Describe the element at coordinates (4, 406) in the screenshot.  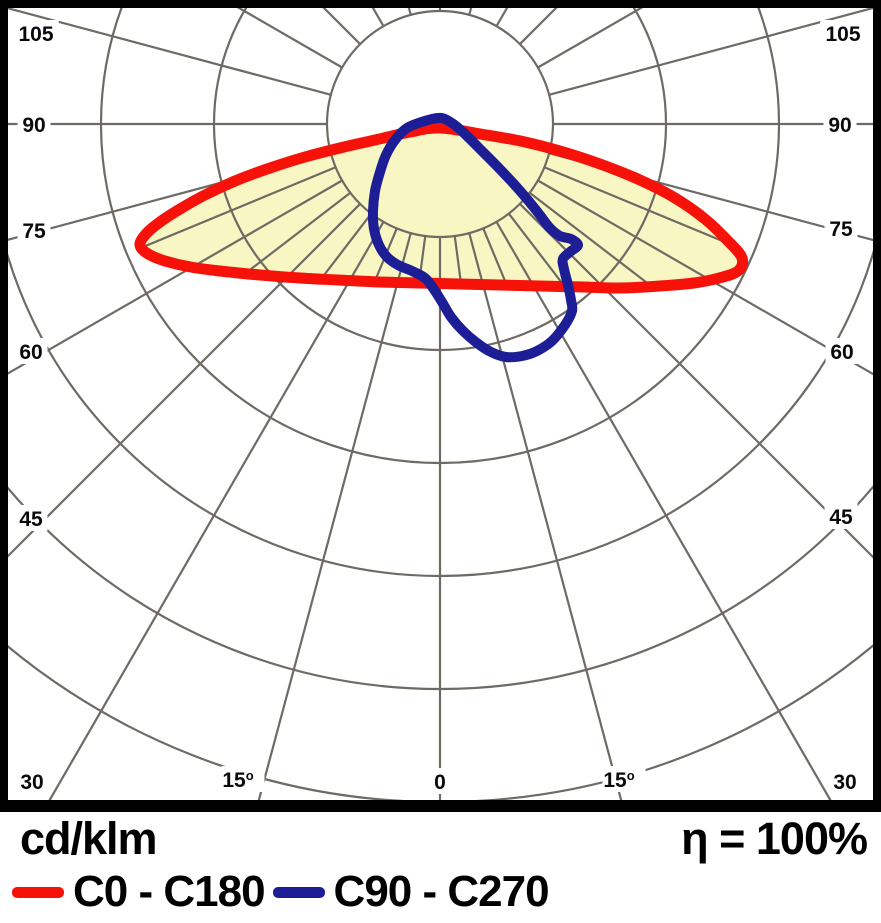
I see `frame-left` at that location.